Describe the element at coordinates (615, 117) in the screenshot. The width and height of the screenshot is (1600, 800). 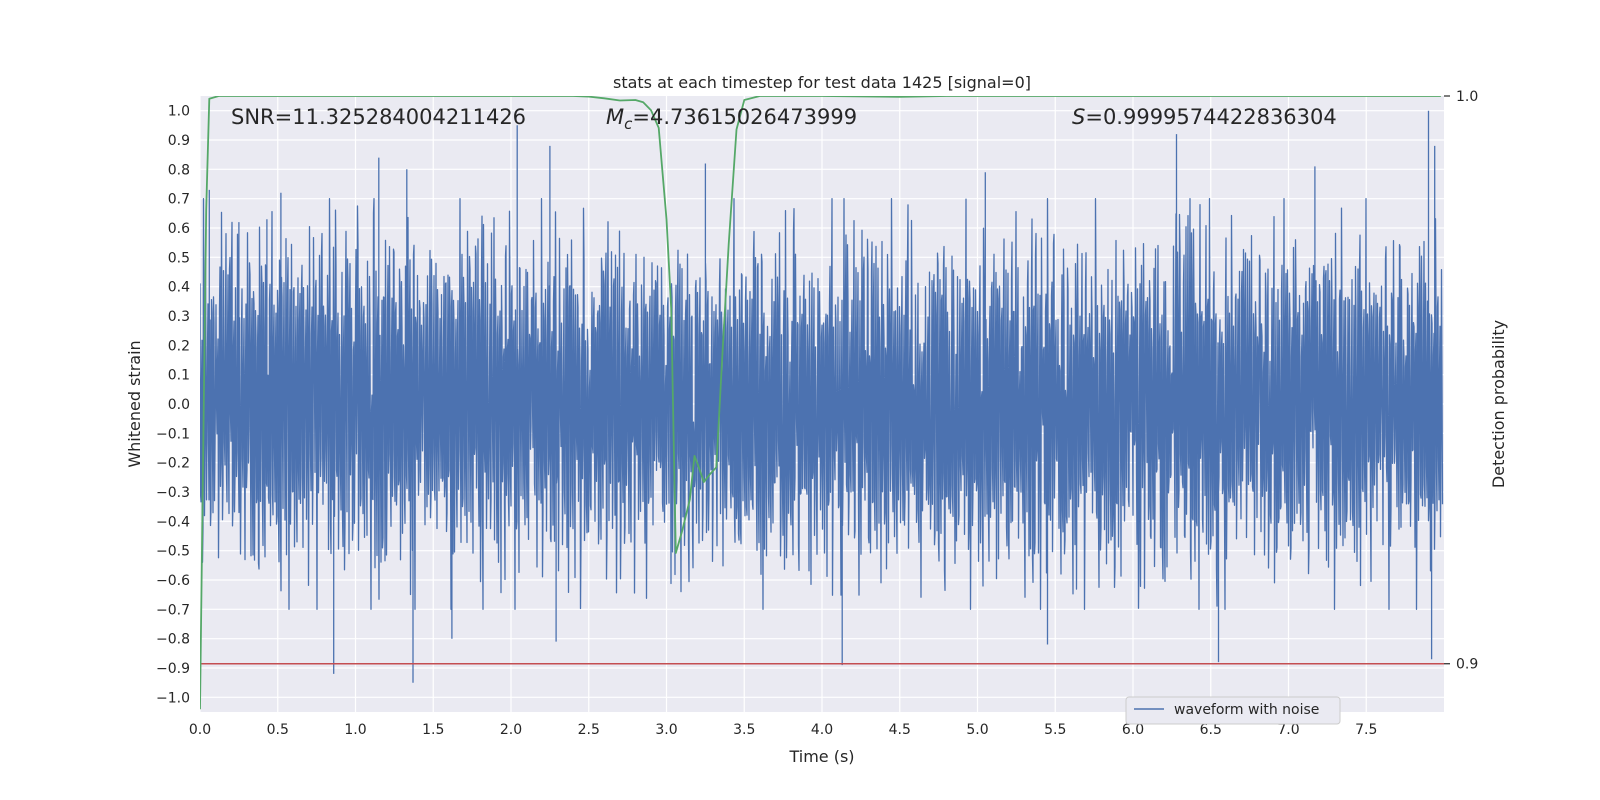
I see `chirp-mass-symbol: M` at that location.